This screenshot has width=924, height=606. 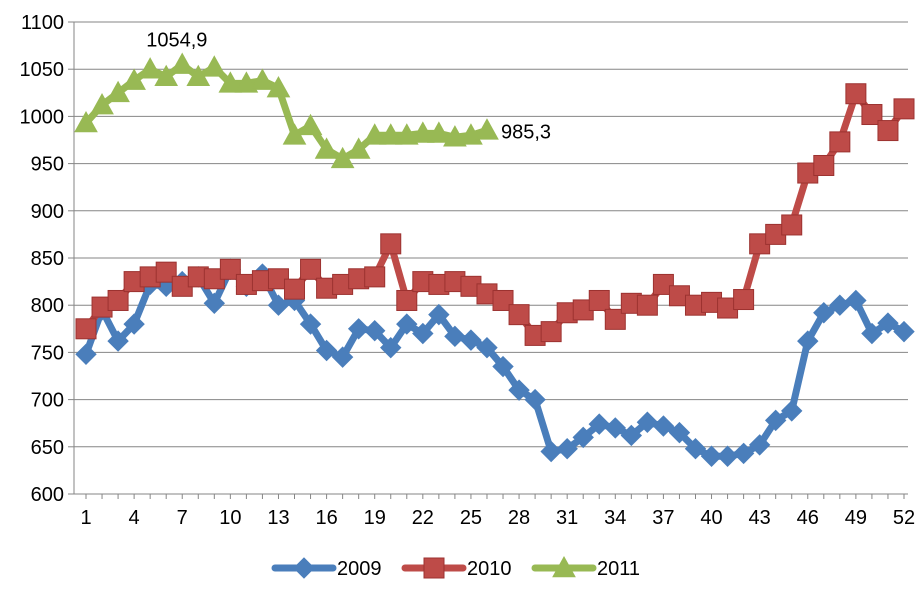 What do you see at coordinates (286, 112) in the screenshot?
I see `series-line-2011` at bounding box center [286, 112].